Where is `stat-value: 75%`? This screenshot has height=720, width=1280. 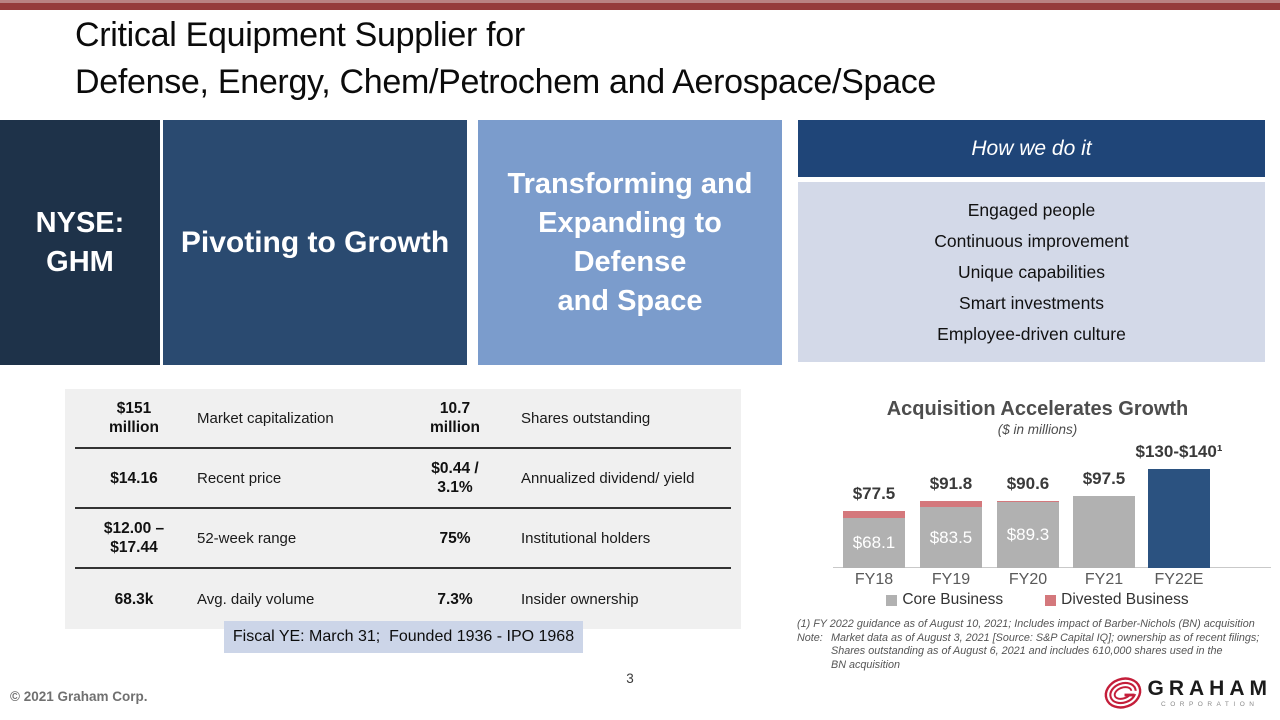
stat-value: 75% is located at coordinates (455, 538).